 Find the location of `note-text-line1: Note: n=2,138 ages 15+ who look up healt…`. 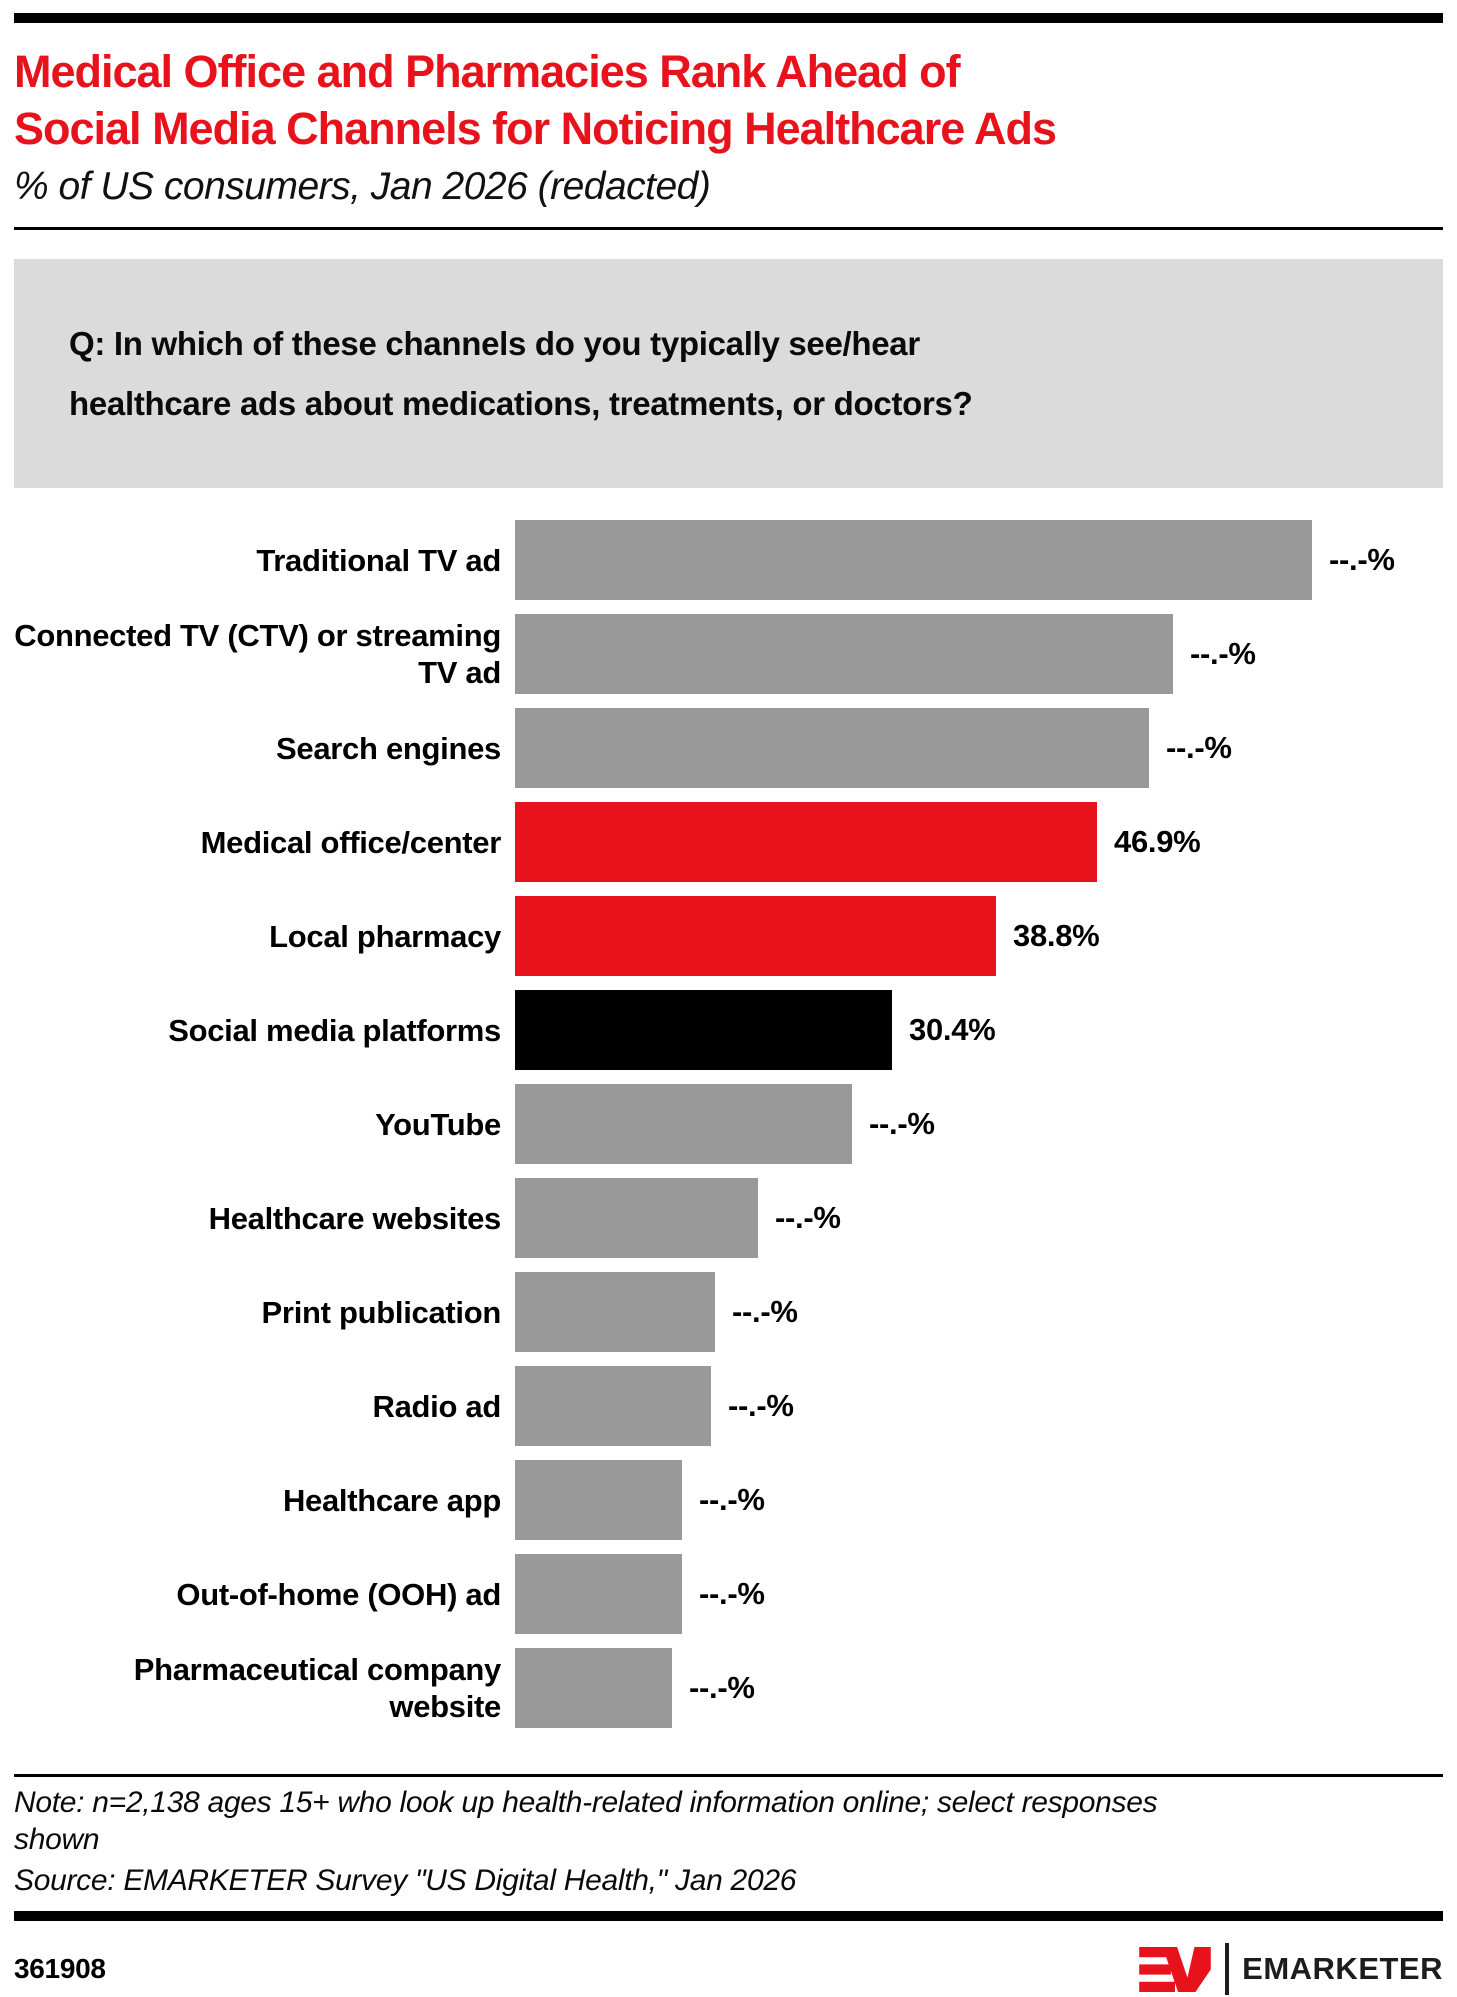

note-text-line1: Note: n=2,138 ages 15+ who look up healt… is located at coordinates (586, 1802).